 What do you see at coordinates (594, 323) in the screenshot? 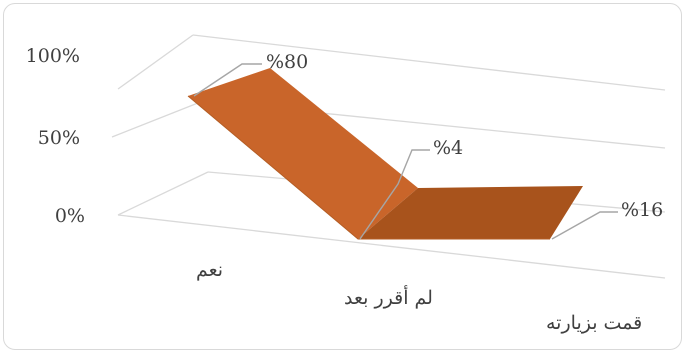
I see `category-label: قمت بزيارته` at bounding box center [594, 323].